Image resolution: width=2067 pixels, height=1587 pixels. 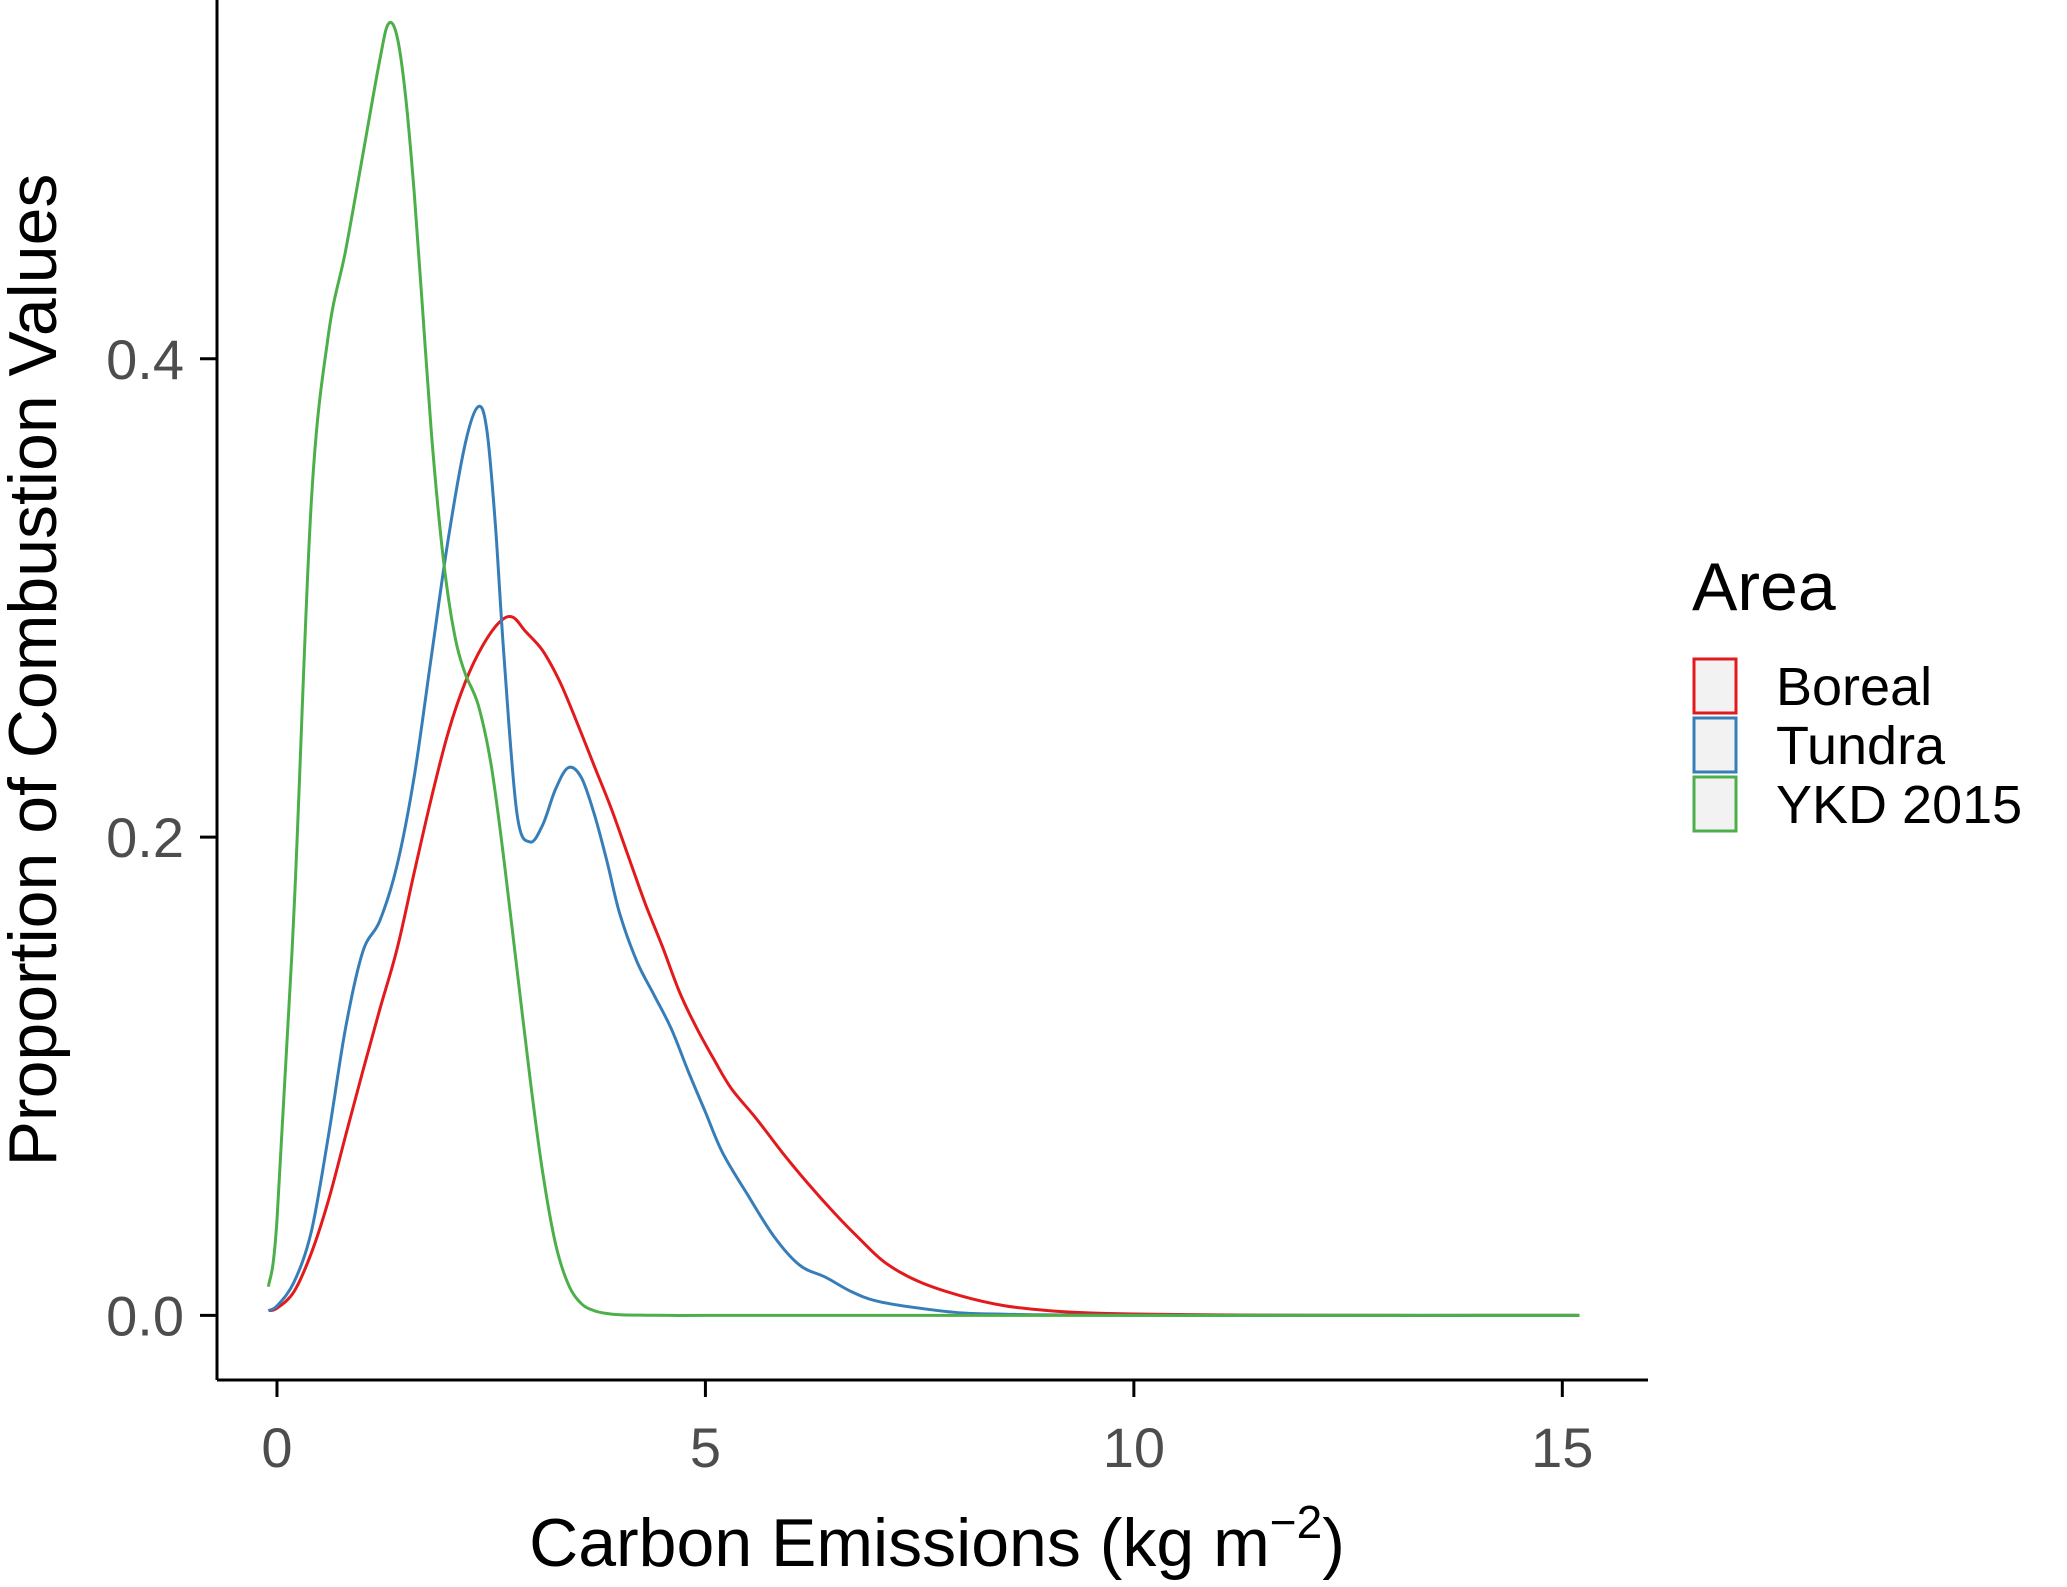 What do you see at coordinates (1764, 587) in the screenshot?
I see `legend-title: Area` at bounding box center [1764, 587].